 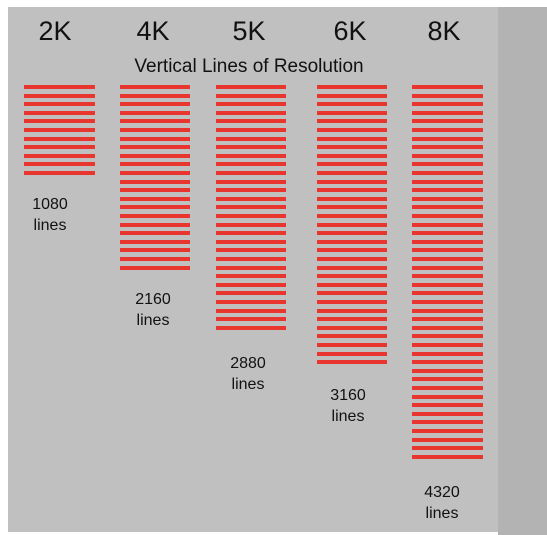 What do you see at coordinates (248, 363) in the screenshot?
I see `count-5k-number: 2880` at bounding box center [248, 363].